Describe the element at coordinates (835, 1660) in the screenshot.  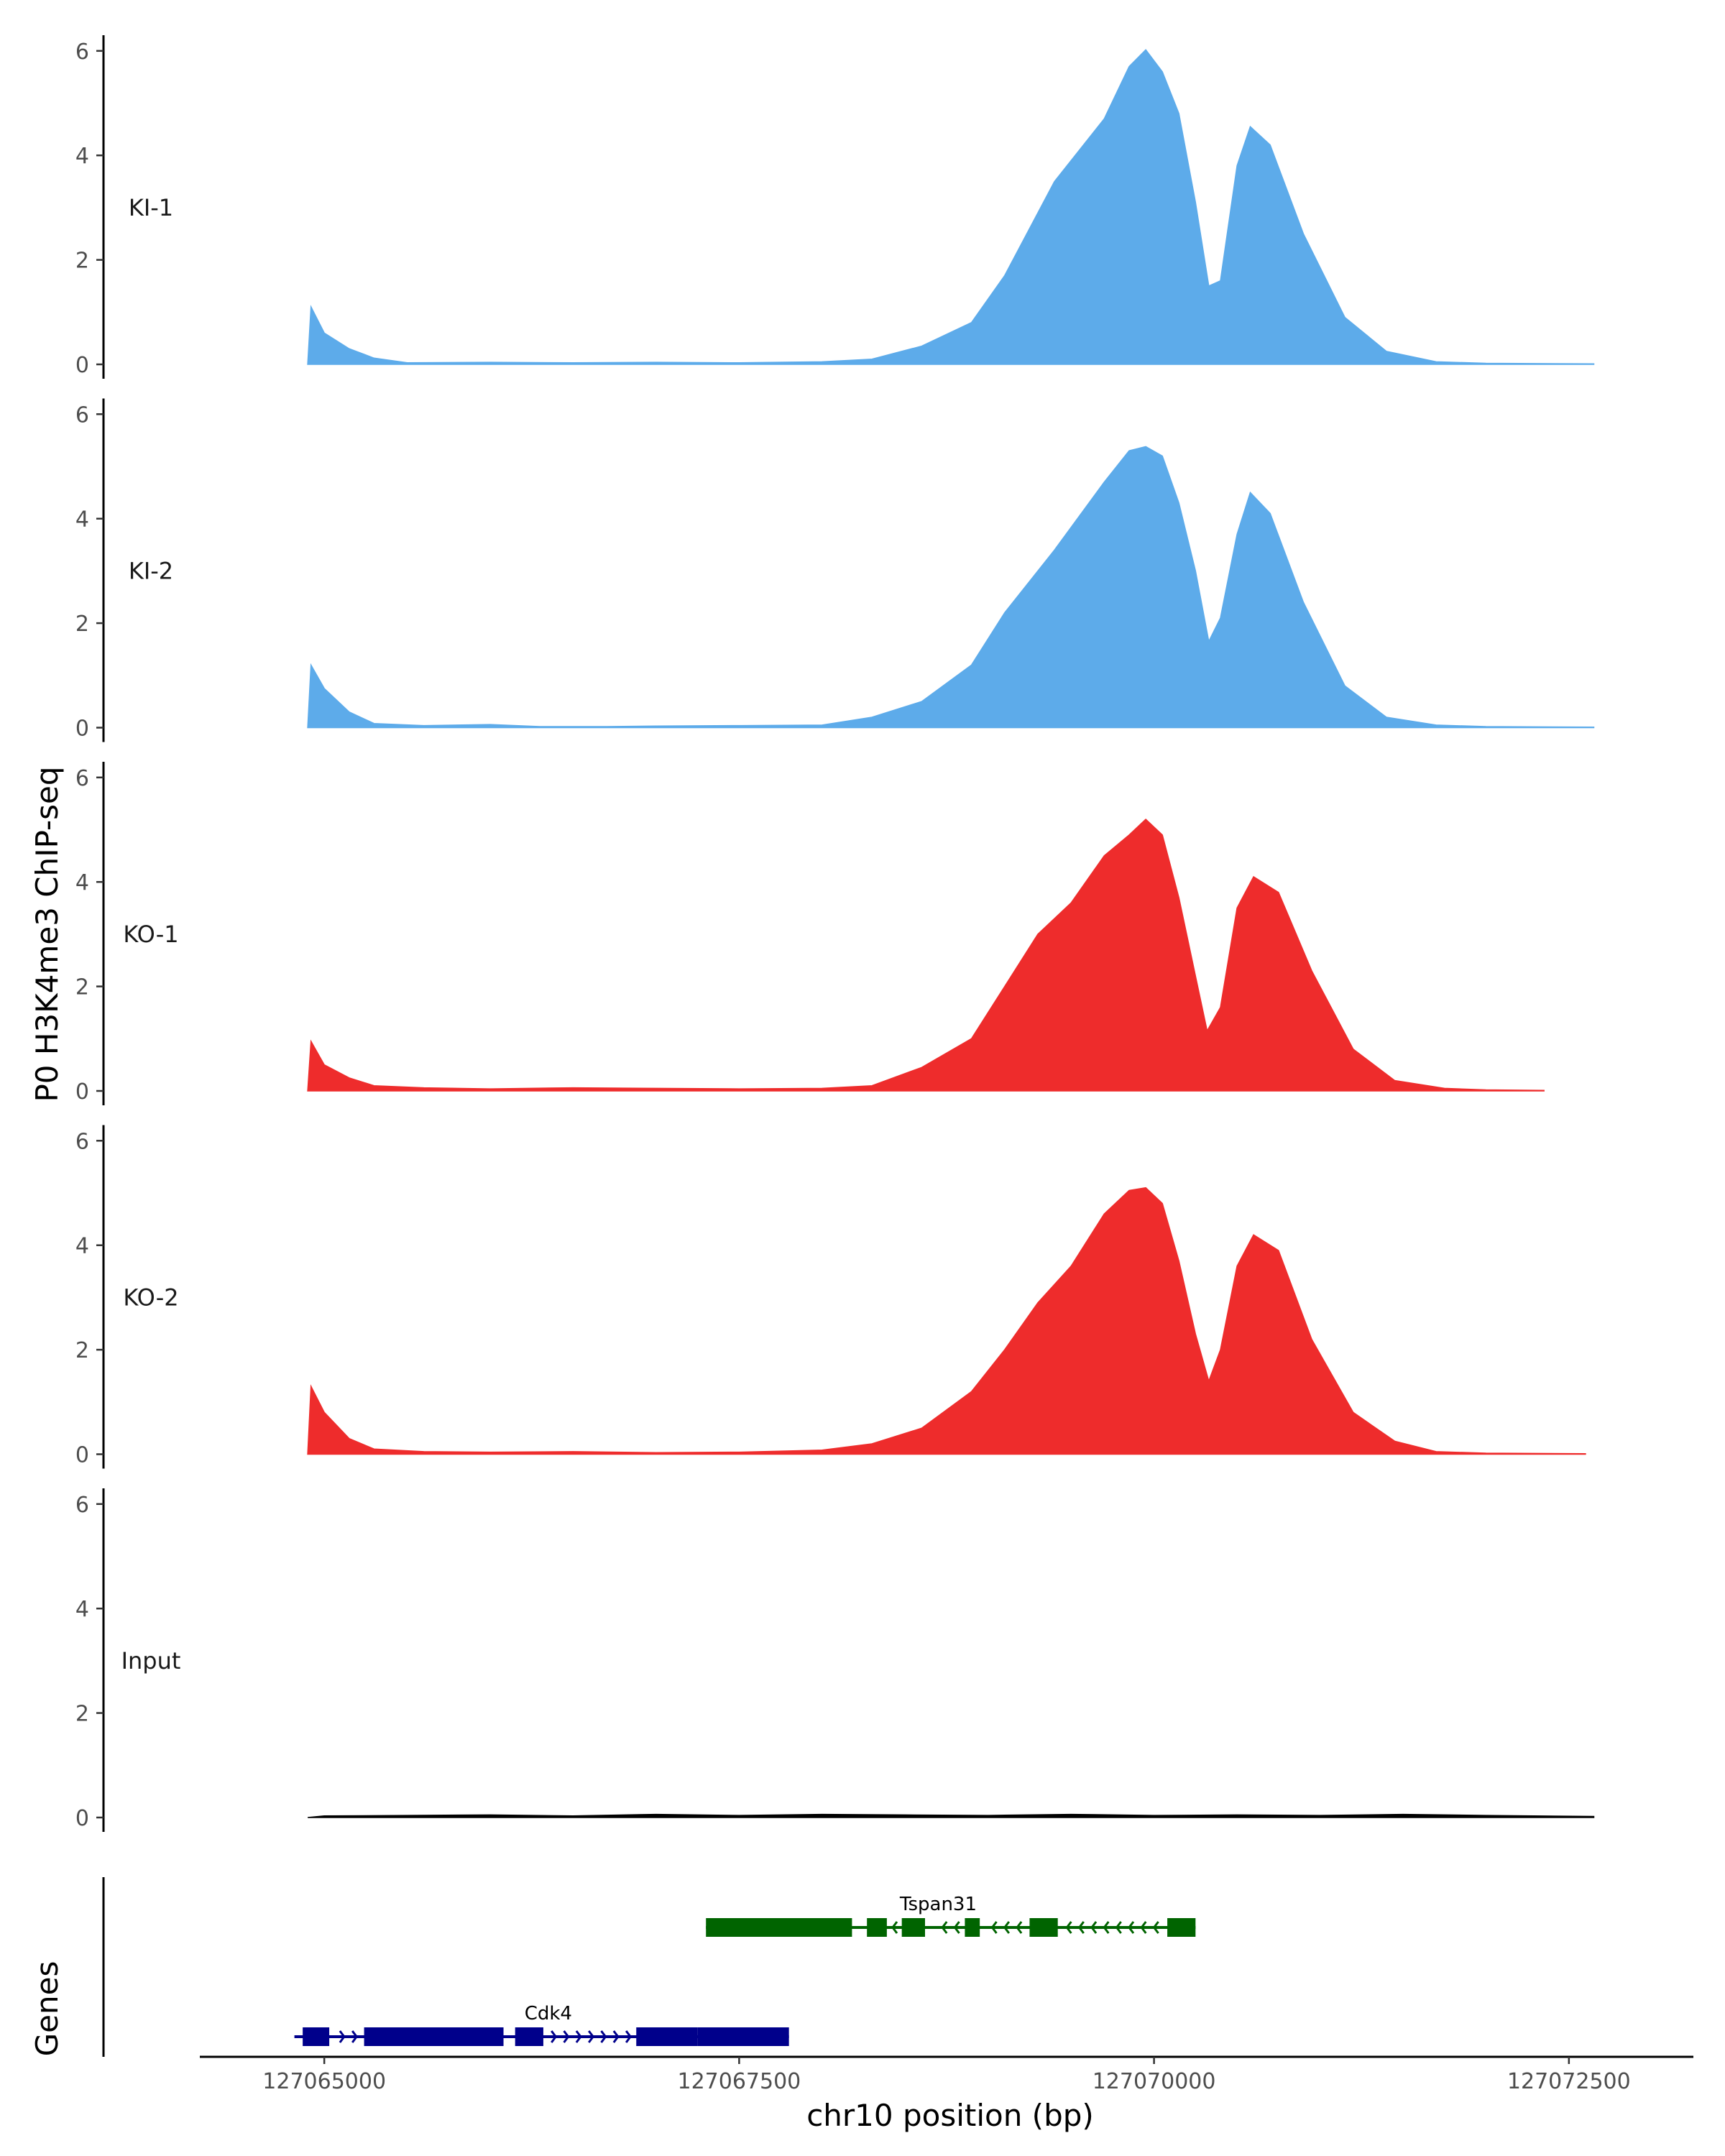
I see `track-input: 0 2 4 6 Input` at that location.